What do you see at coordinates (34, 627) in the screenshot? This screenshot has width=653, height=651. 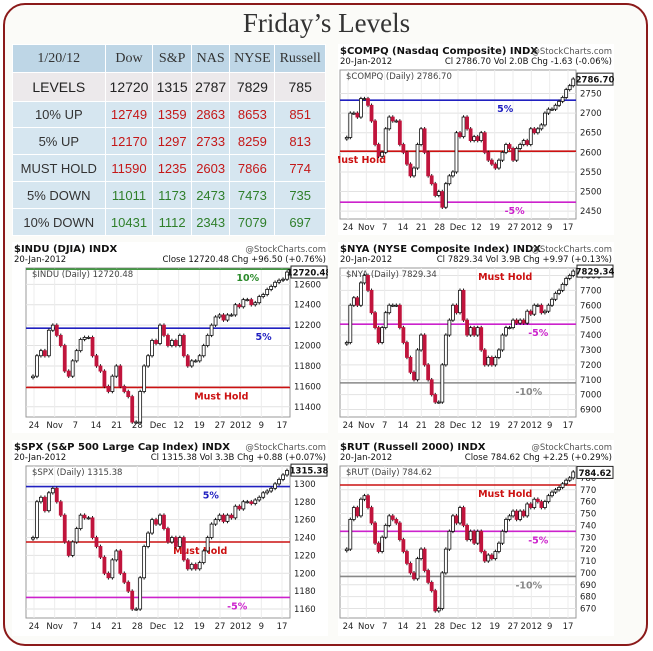 I see `x-tick-label: 24` at bounding box center [34, 627].